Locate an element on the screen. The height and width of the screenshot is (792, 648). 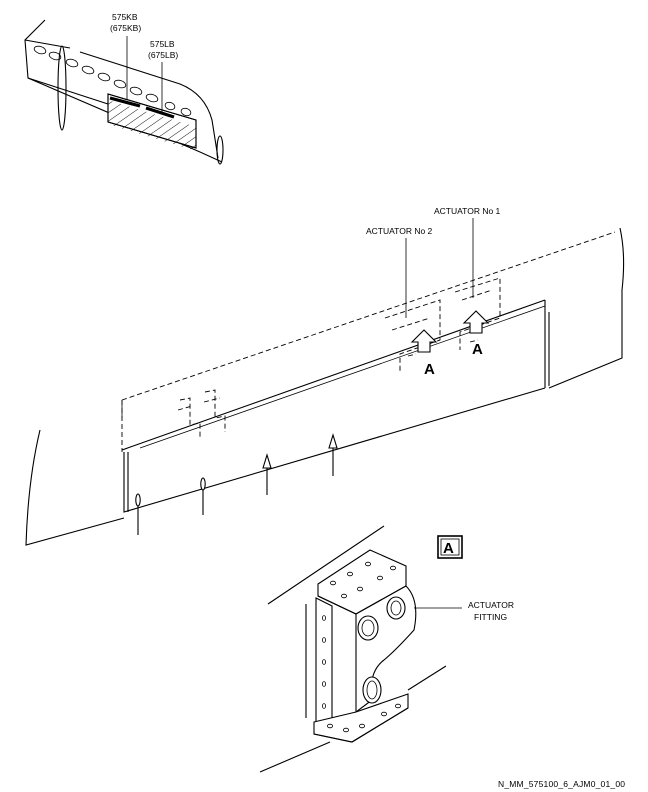
detail-a-label: A is located at coordinates (448, 548).